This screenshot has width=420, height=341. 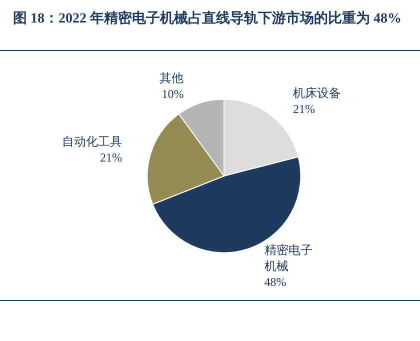 What do you see at coordinates (92, 141) in the screenshot?
I see `slice-label: 自动化工具` at bounding box center [92, 141].